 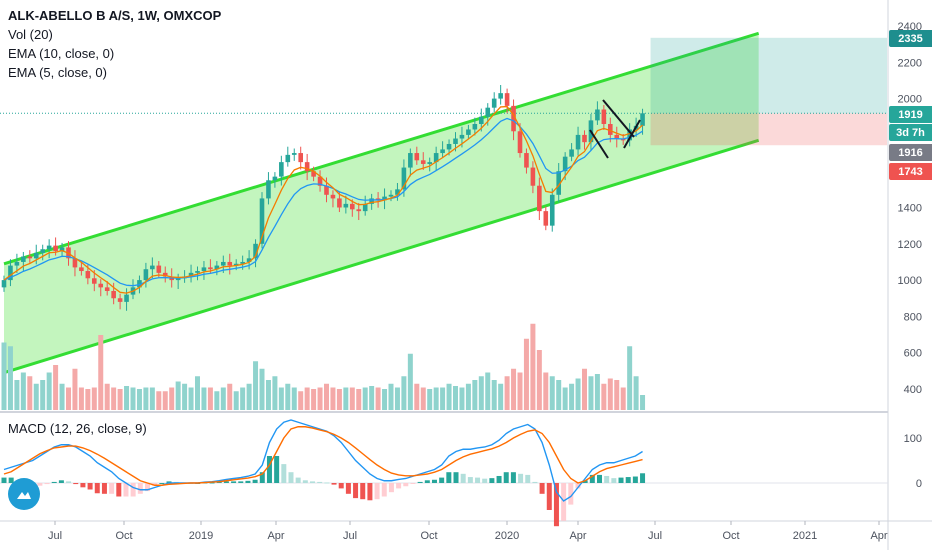 What do you see at coordinates (768, 75) in the screenshot?
I see `position-profit-zone` at bounding box center [768, 75].